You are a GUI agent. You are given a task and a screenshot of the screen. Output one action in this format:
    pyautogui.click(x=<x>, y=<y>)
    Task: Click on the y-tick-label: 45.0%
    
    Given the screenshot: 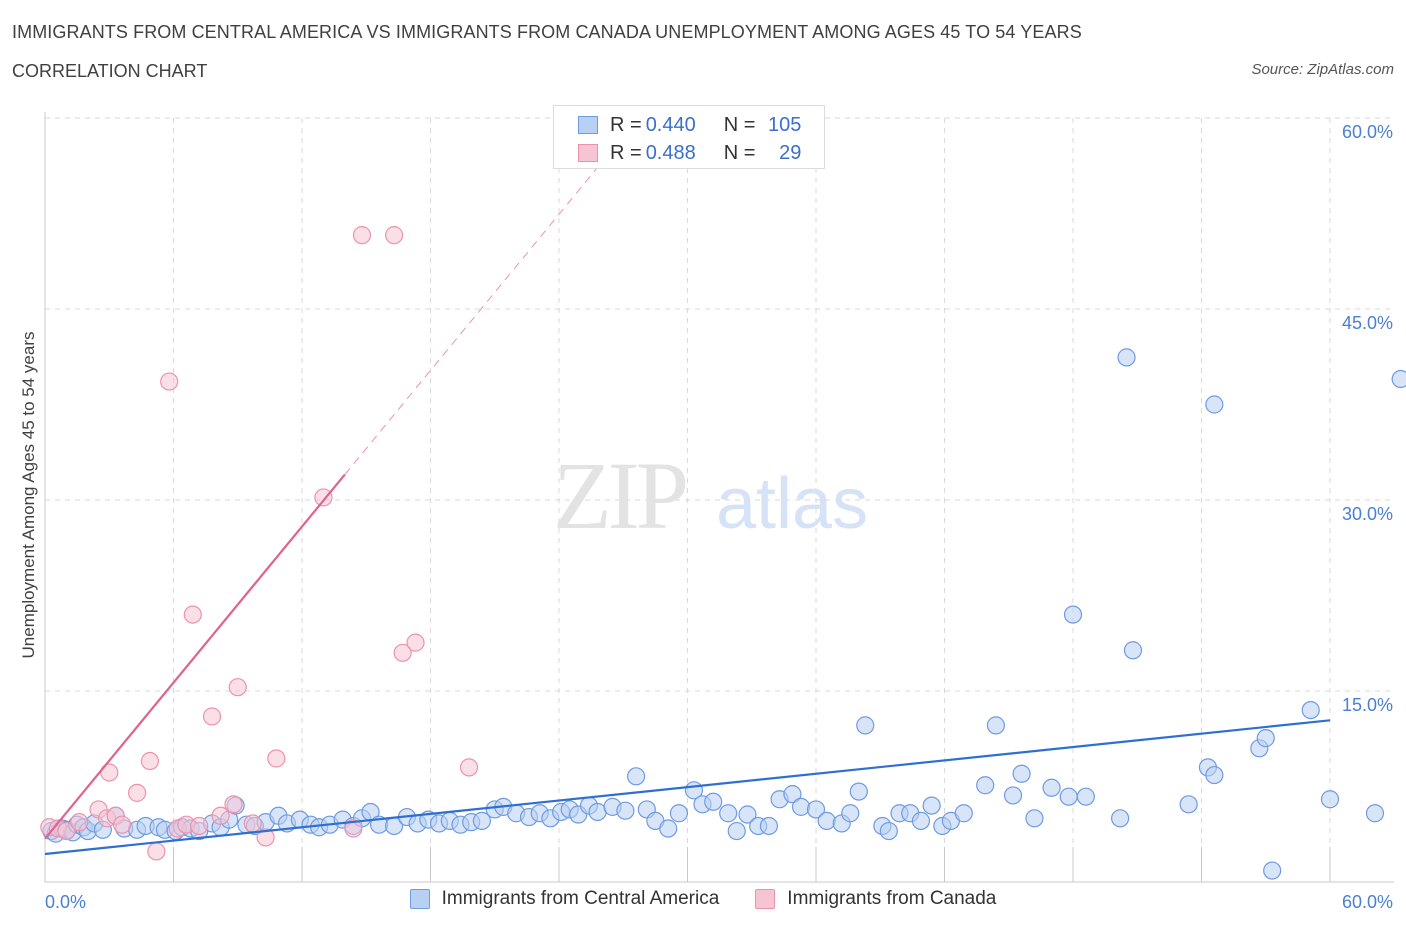 What is the action you would take?
    pyautogui.click(x=1367, y=323)
    